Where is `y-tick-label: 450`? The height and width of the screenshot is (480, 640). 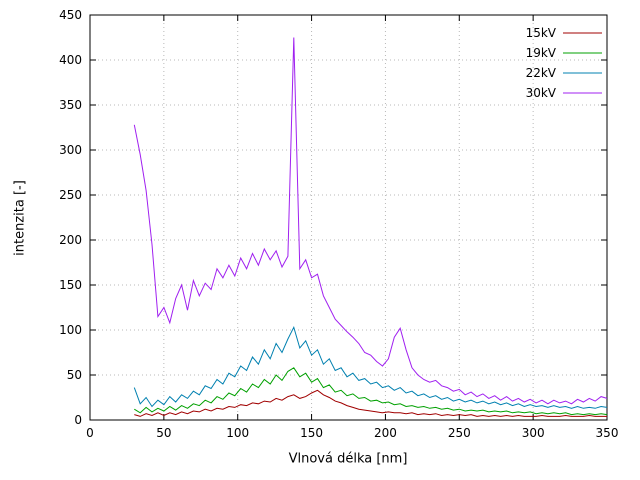 y-tick-label: 450 is located at coordinates (70, 15).